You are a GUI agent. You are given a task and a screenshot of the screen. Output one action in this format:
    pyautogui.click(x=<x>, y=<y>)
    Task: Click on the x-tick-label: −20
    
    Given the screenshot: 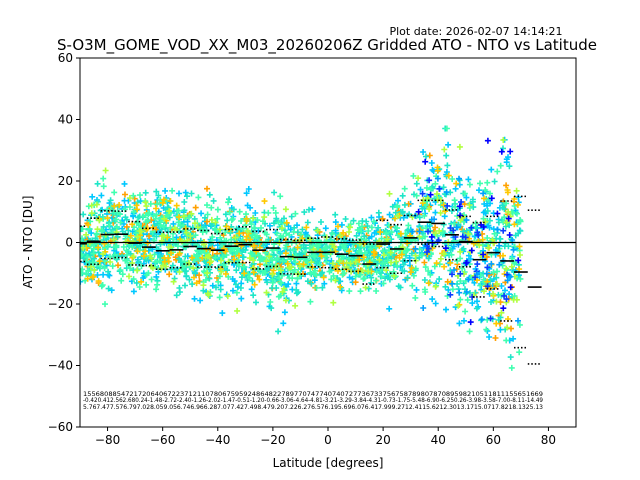 What is the action you would take?
    pyautogui.click(x=272, y=440)
    